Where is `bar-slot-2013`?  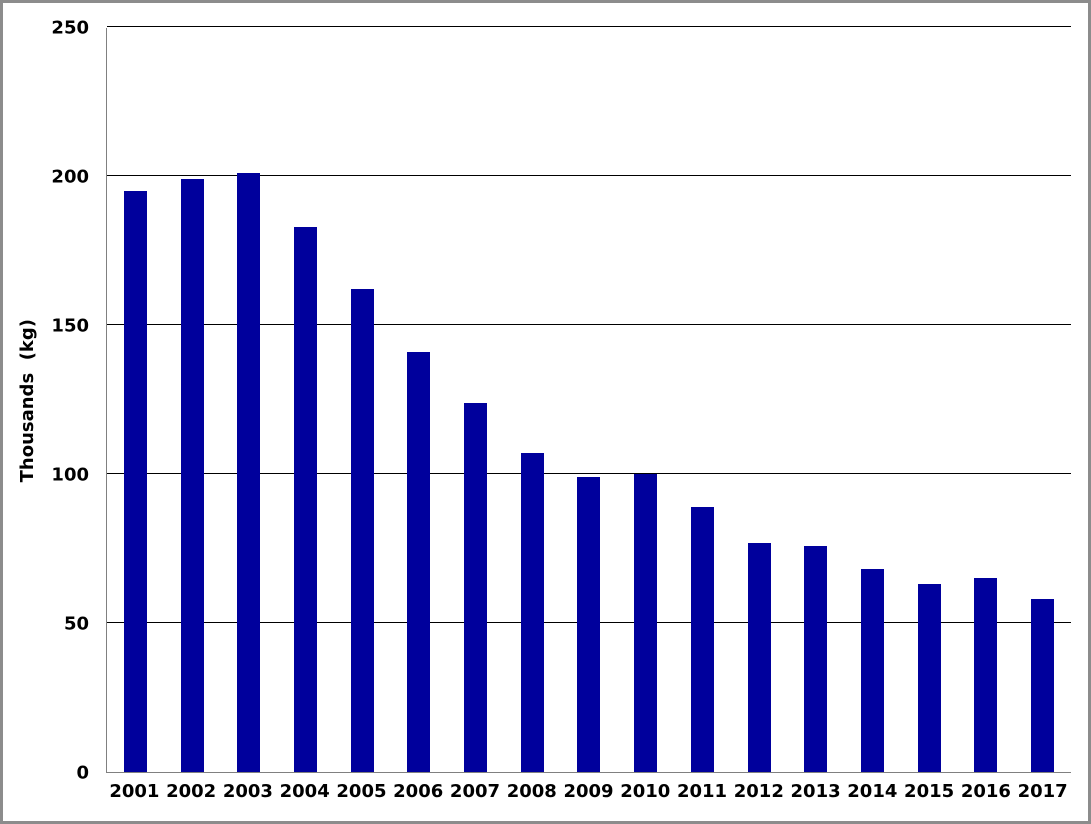
bar-slot-2013 is located at coordinates (815, 400).